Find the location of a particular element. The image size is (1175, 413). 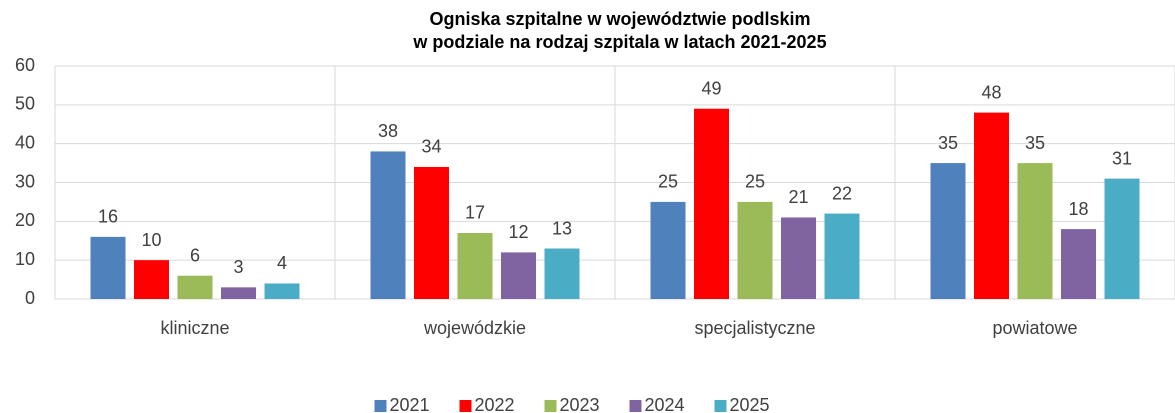

data-label: 34 is located at coordinates (431, 147).